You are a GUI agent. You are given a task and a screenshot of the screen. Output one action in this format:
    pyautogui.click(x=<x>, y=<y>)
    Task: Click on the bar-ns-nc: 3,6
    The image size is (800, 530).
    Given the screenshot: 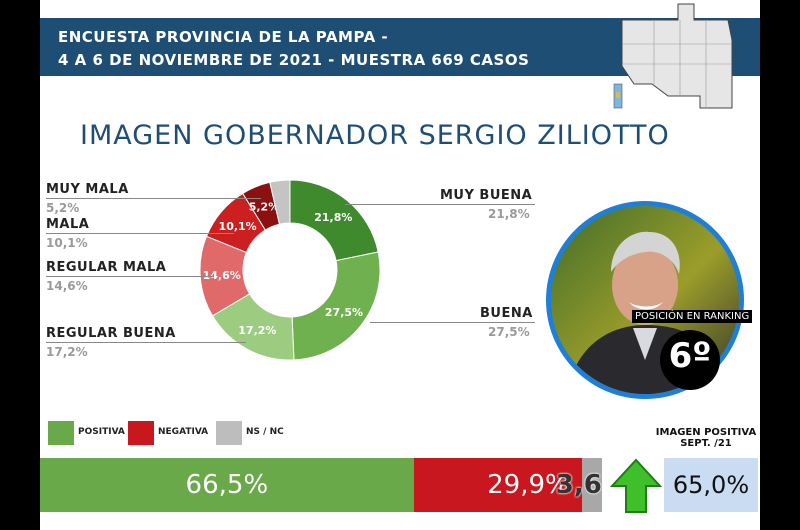 What is the action you would take?
    pyautogui.click(x=579, y=485)
    